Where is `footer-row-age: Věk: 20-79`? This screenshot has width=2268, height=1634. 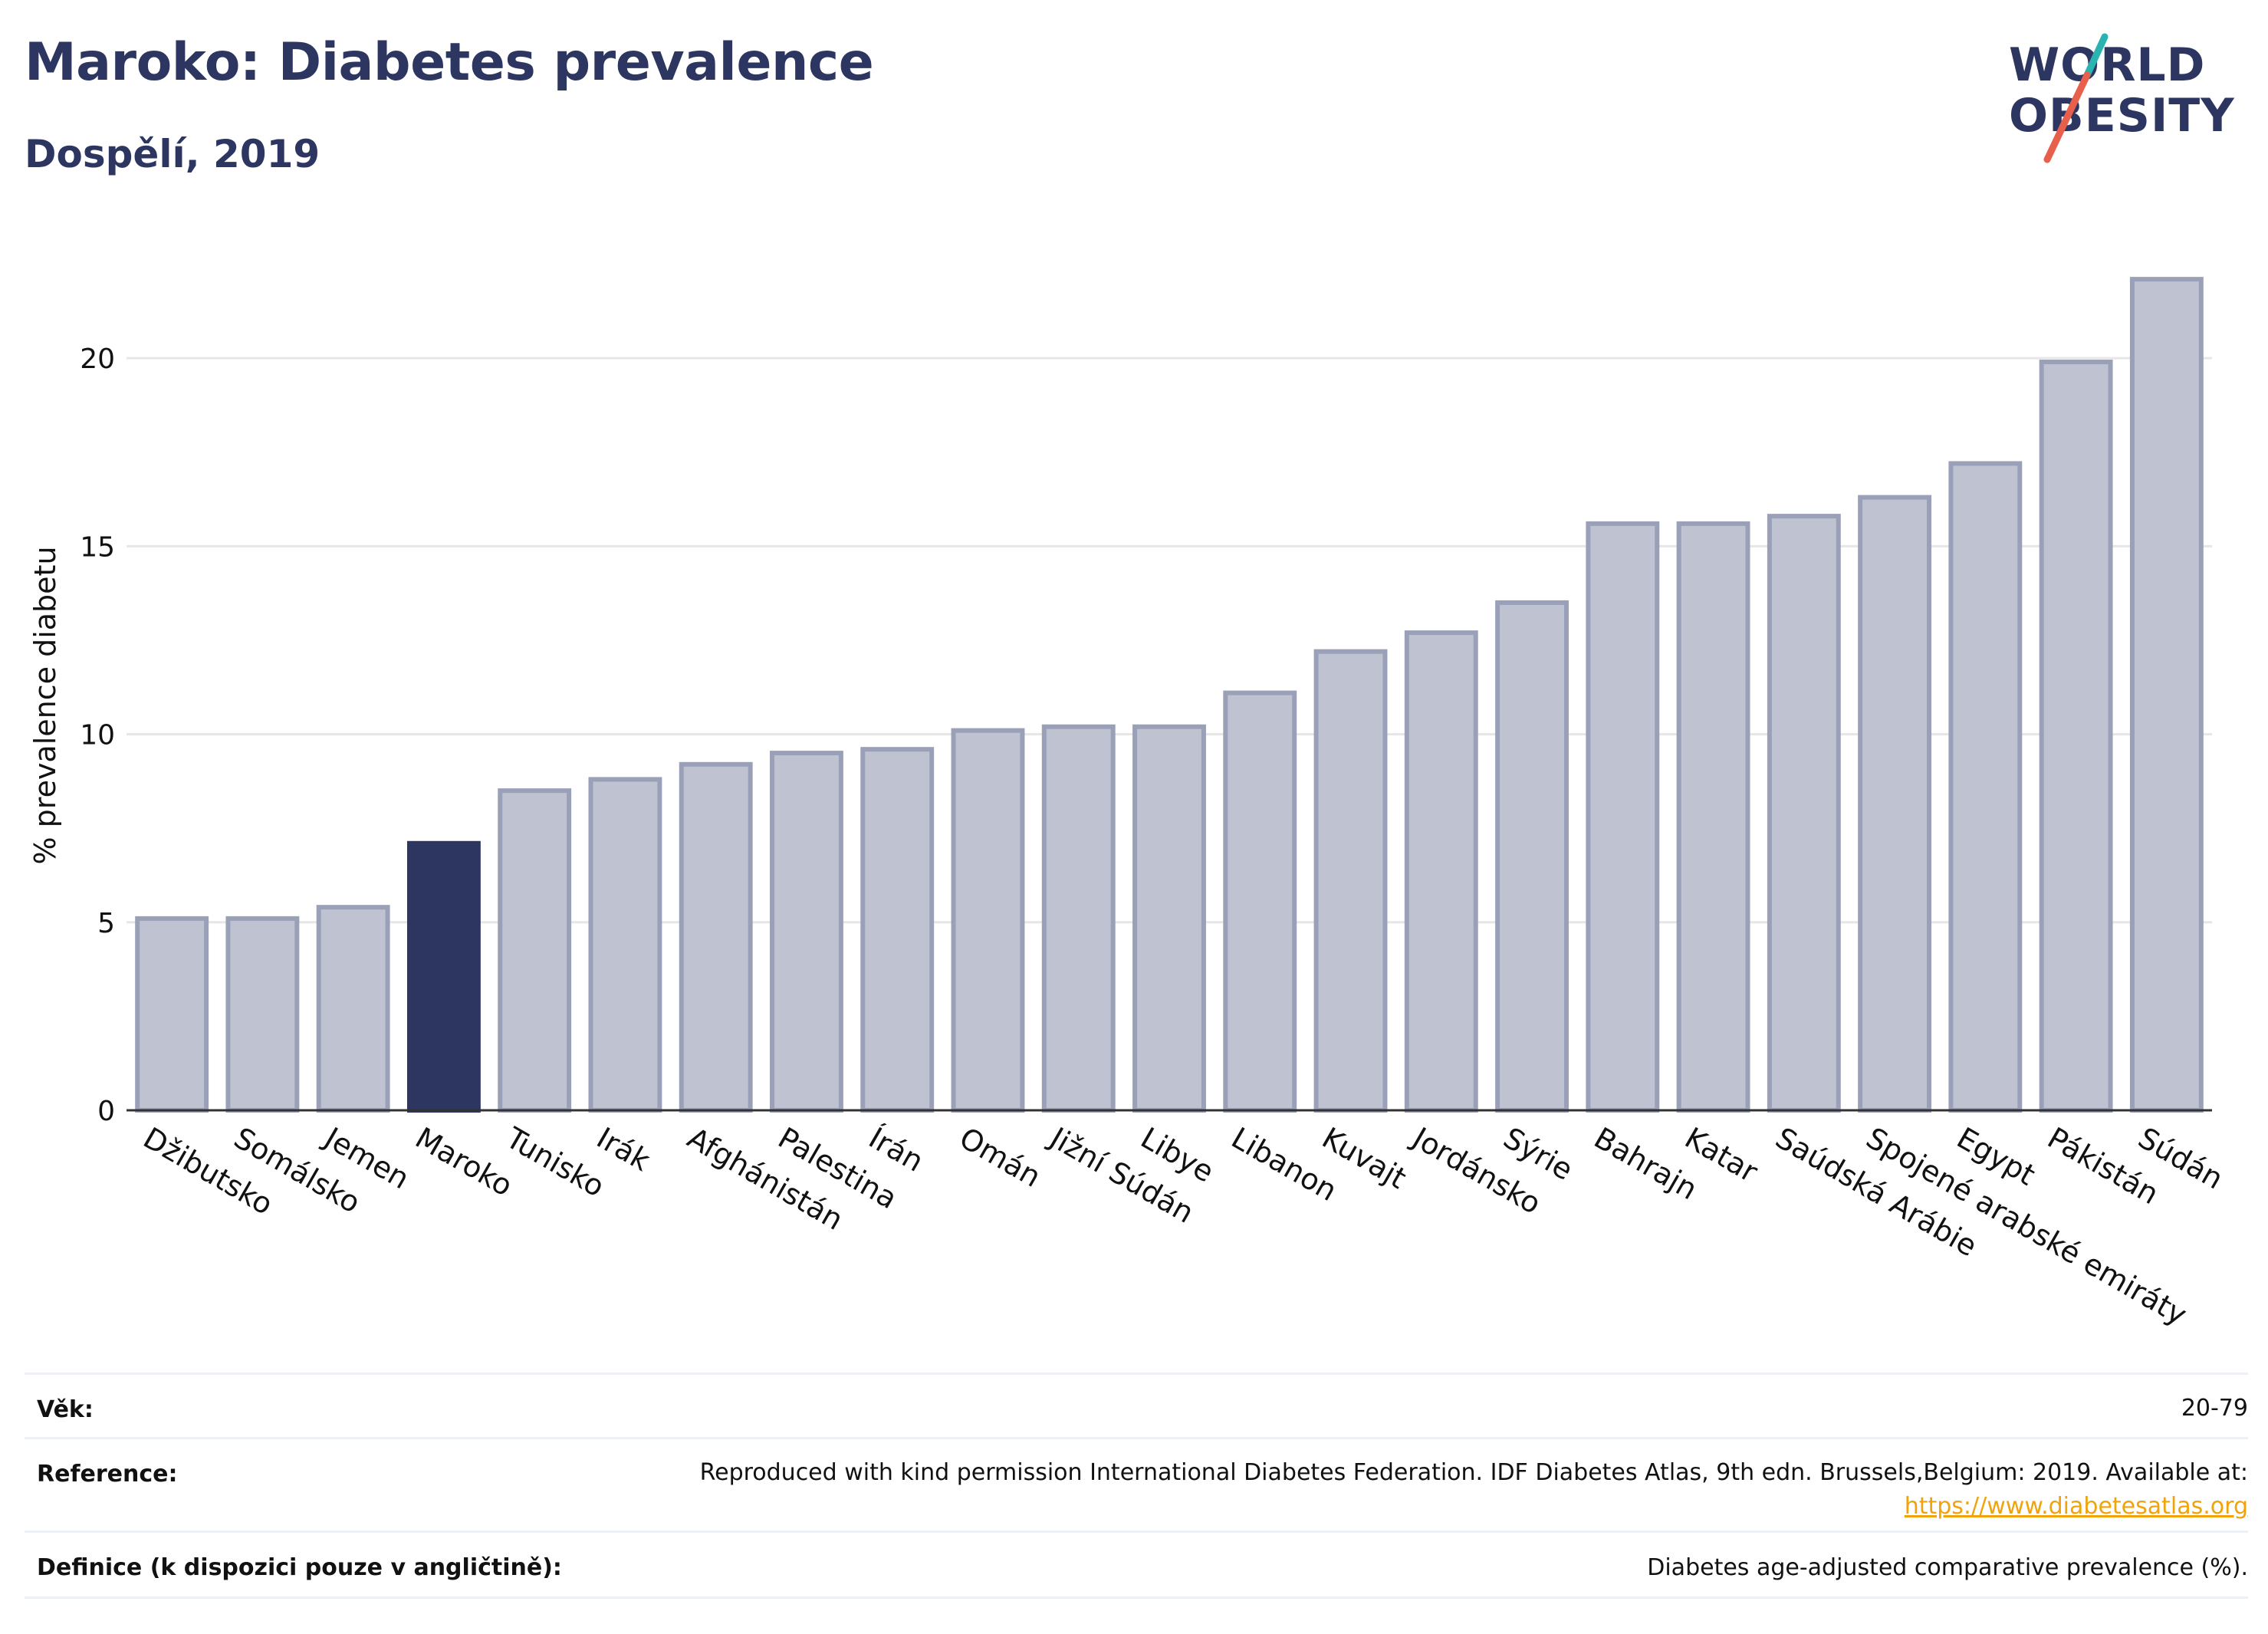
footer-row-age: Věk: 20-79 is located at coordinates (1136, 1406).